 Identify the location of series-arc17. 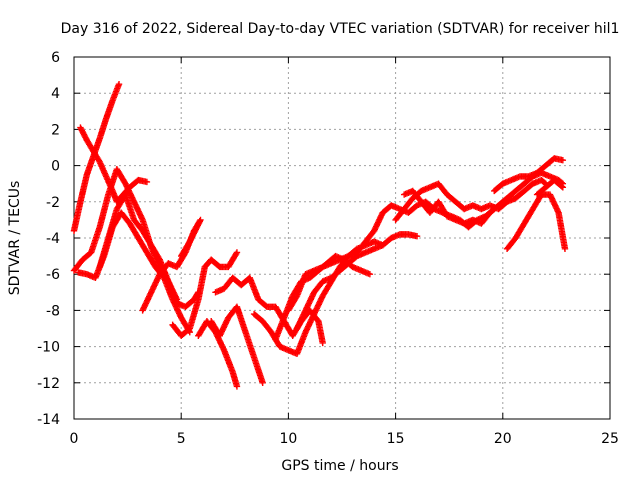
(529, 175).